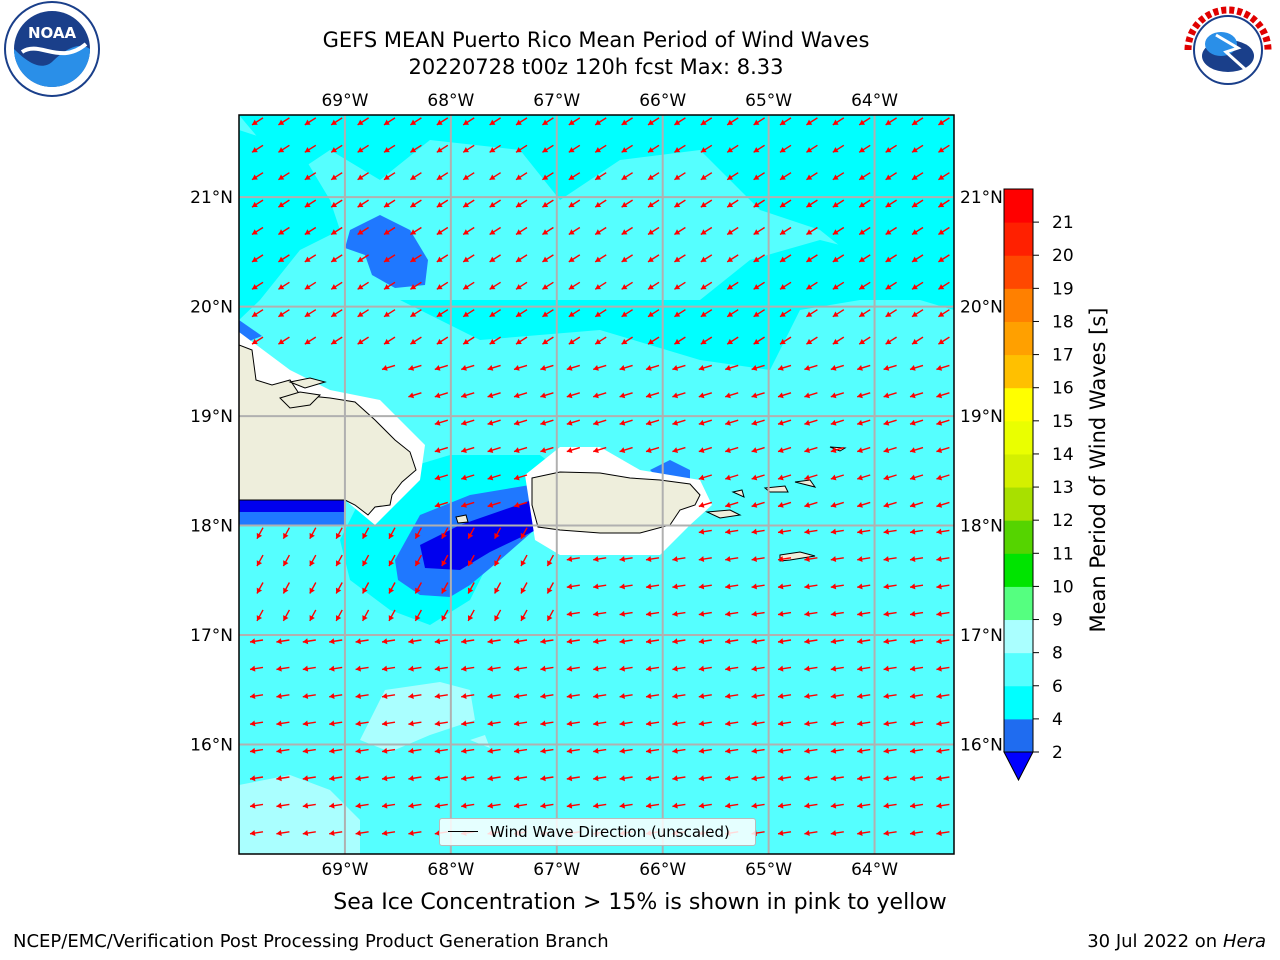 Image resolution: width=1280 pixels, height=960 pixels. What do you see at coordinates (211, 417) in the screenshot?
I see `lat-label-left-2: 19°N` at bounding box center [211, 417].